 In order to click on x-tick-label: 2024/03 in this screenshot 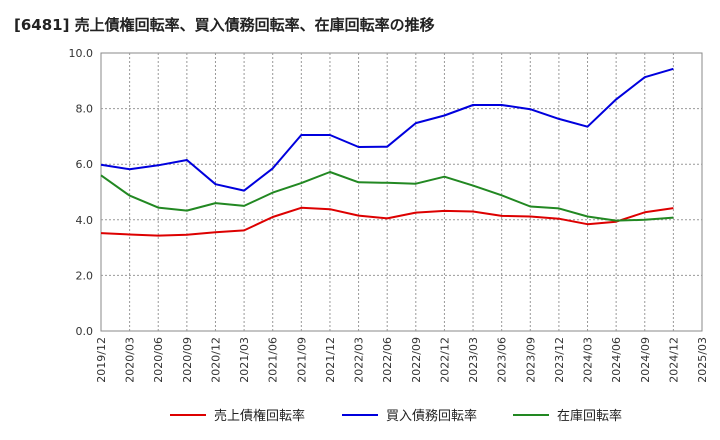, I will do `click(588, 360)`.